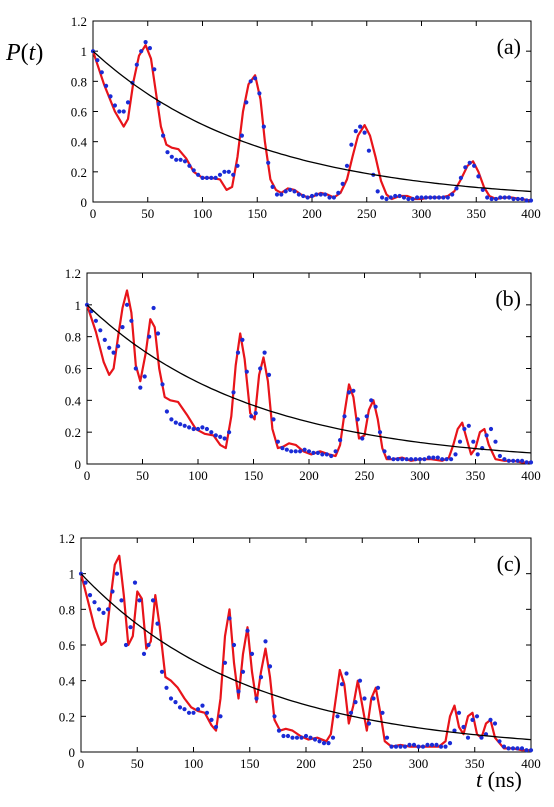 Image resolution: width=554 pixels, height=807 pixels. What do you see at coordinates (13, 53) in the screenshot?
I see `y-axis-label-var: P` at bounding box center [13, 53].